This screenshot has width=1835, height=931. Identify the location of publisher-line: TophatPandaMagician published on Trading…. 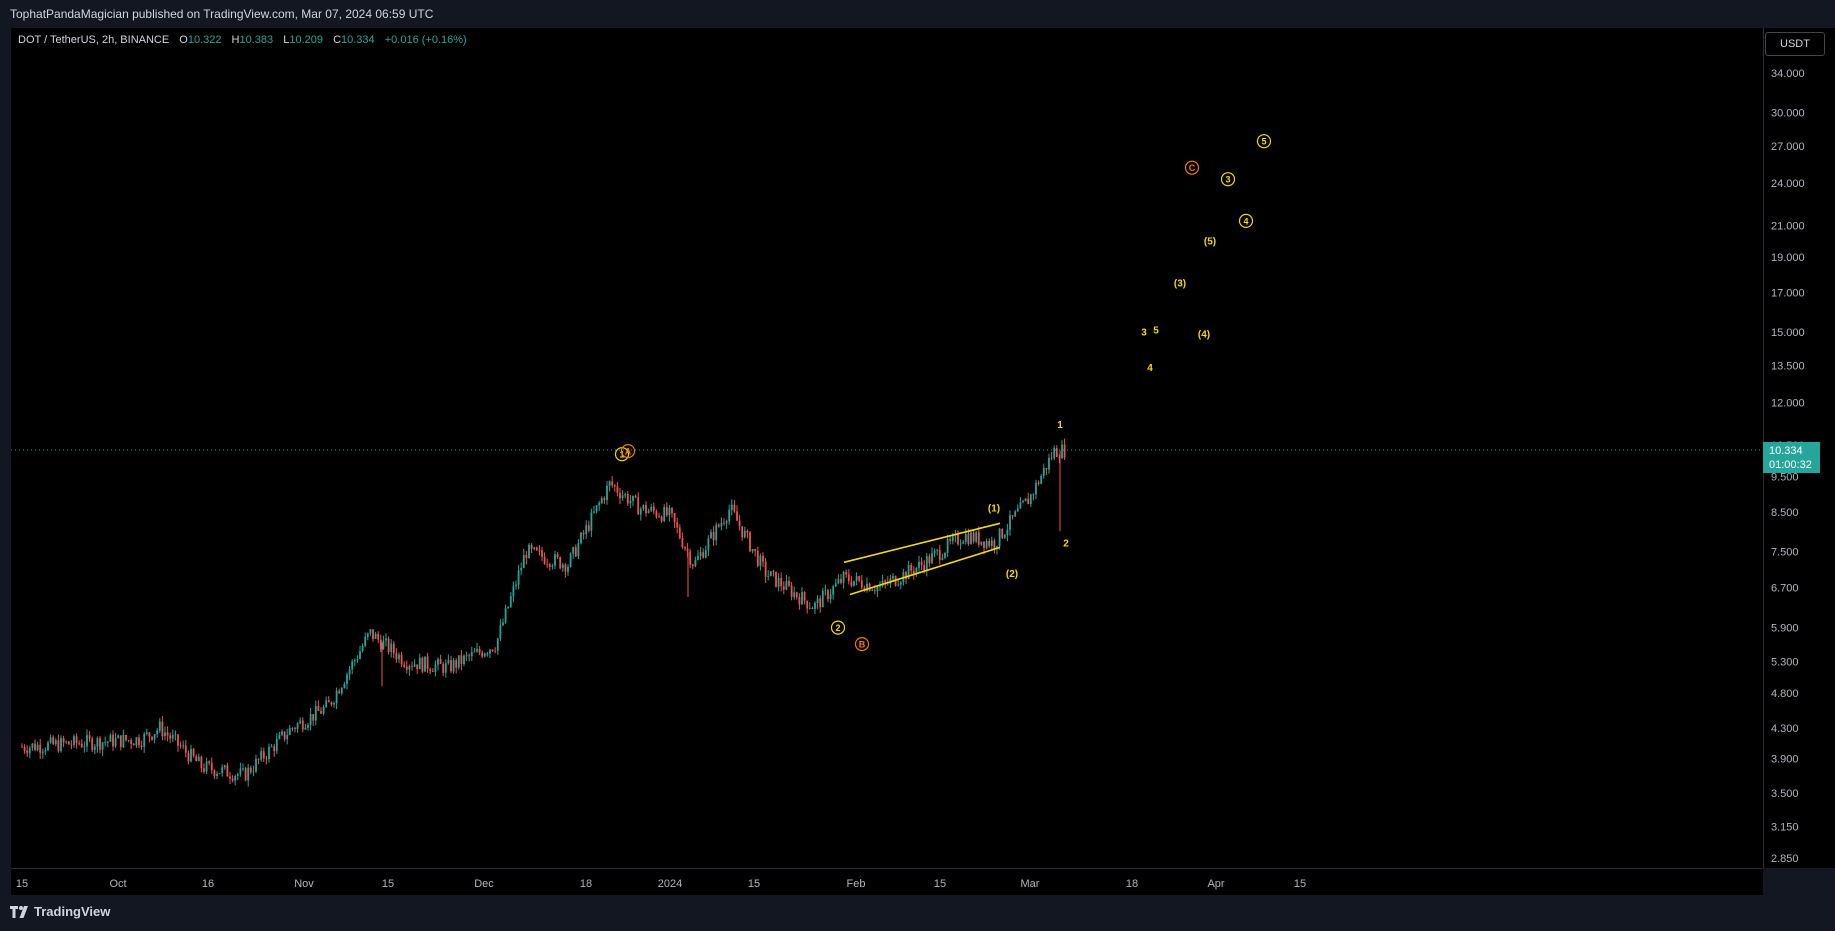
(222, 14).